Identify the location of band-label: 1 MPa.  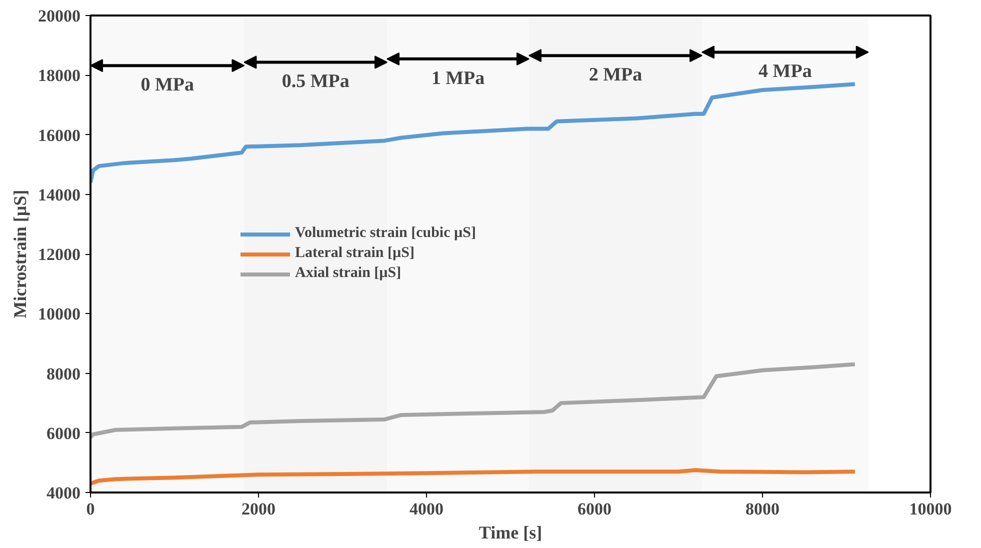
(458, 78).